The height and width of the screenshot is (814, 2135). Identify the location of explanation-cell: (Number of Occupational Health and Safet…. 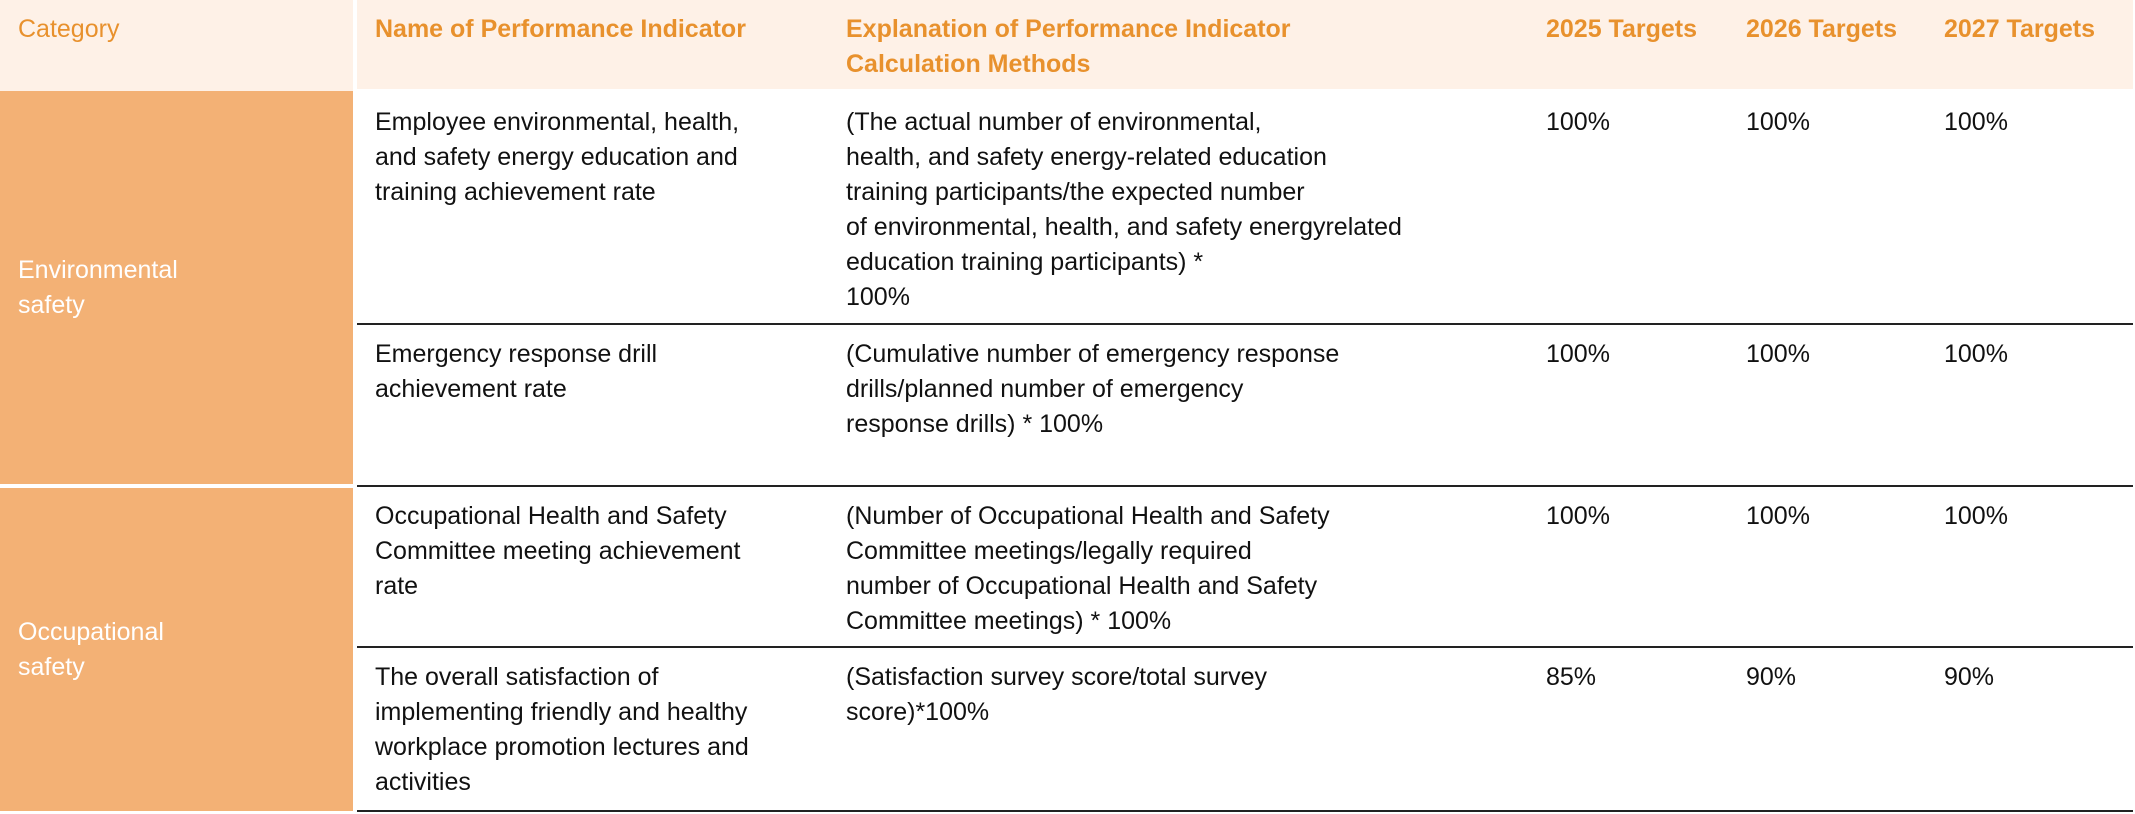
(1178, 566).